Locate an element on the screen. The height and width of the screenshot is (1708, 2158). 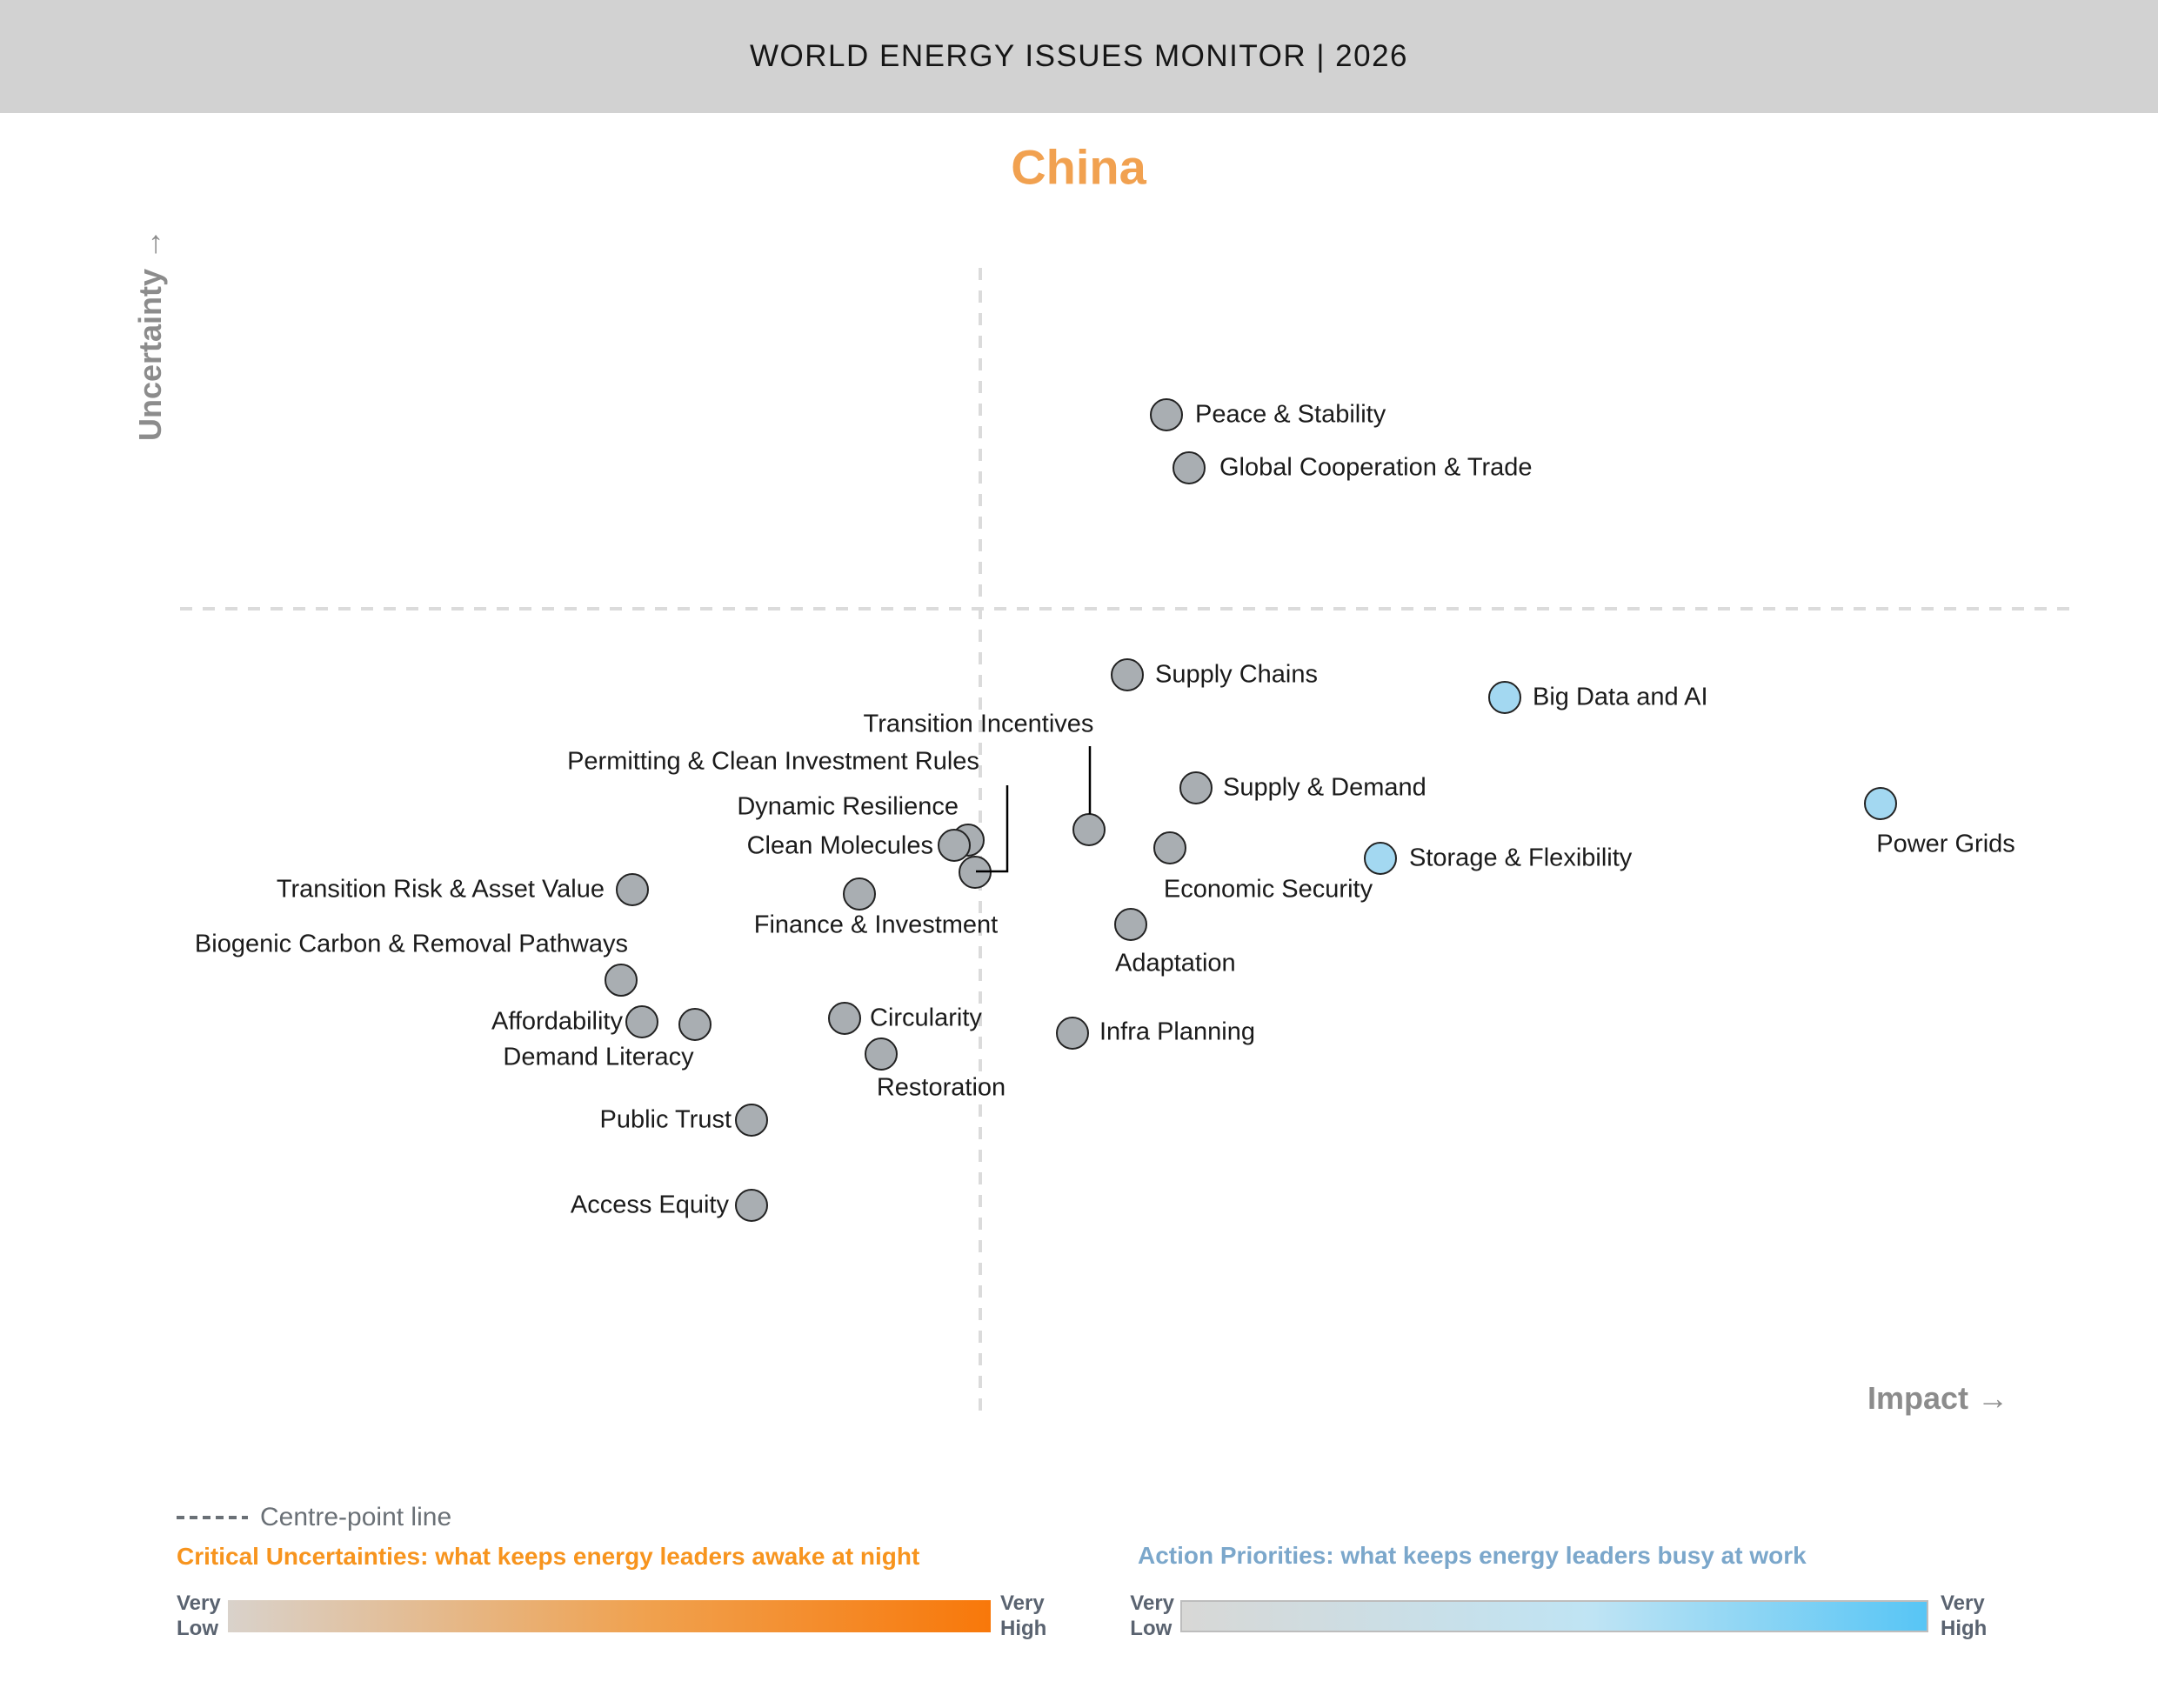
centre-point-legend-label: Centre-point line is located at coordinates (356, 1517).